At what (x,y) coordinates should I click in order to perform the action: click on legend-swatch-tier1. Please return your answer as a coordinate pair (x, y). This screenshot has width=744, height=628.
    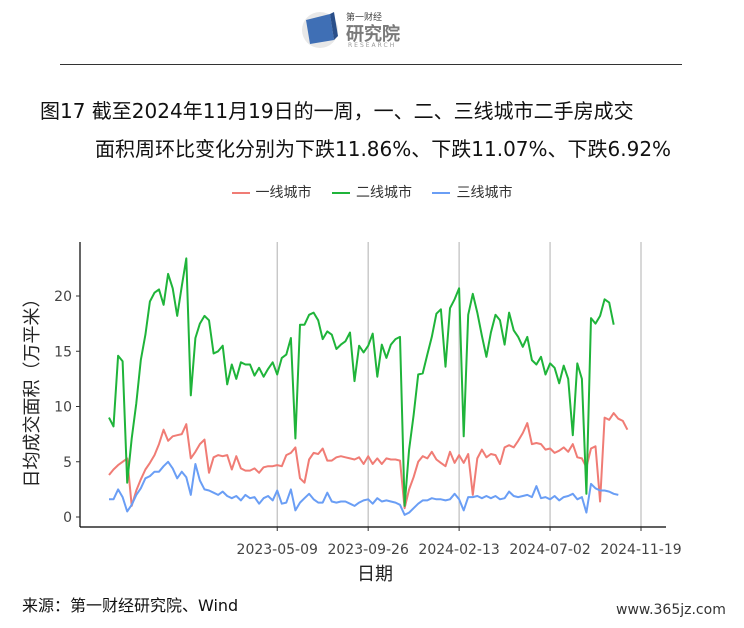
    Looking at the image, I should click on (240, 193).